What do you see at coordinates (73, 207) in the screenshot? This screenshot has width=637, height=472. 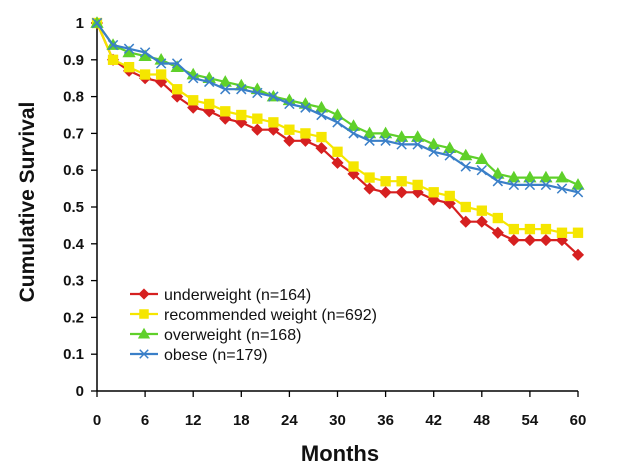 I see `y-tick-label: 0.5` at bounding box center [73, 207].